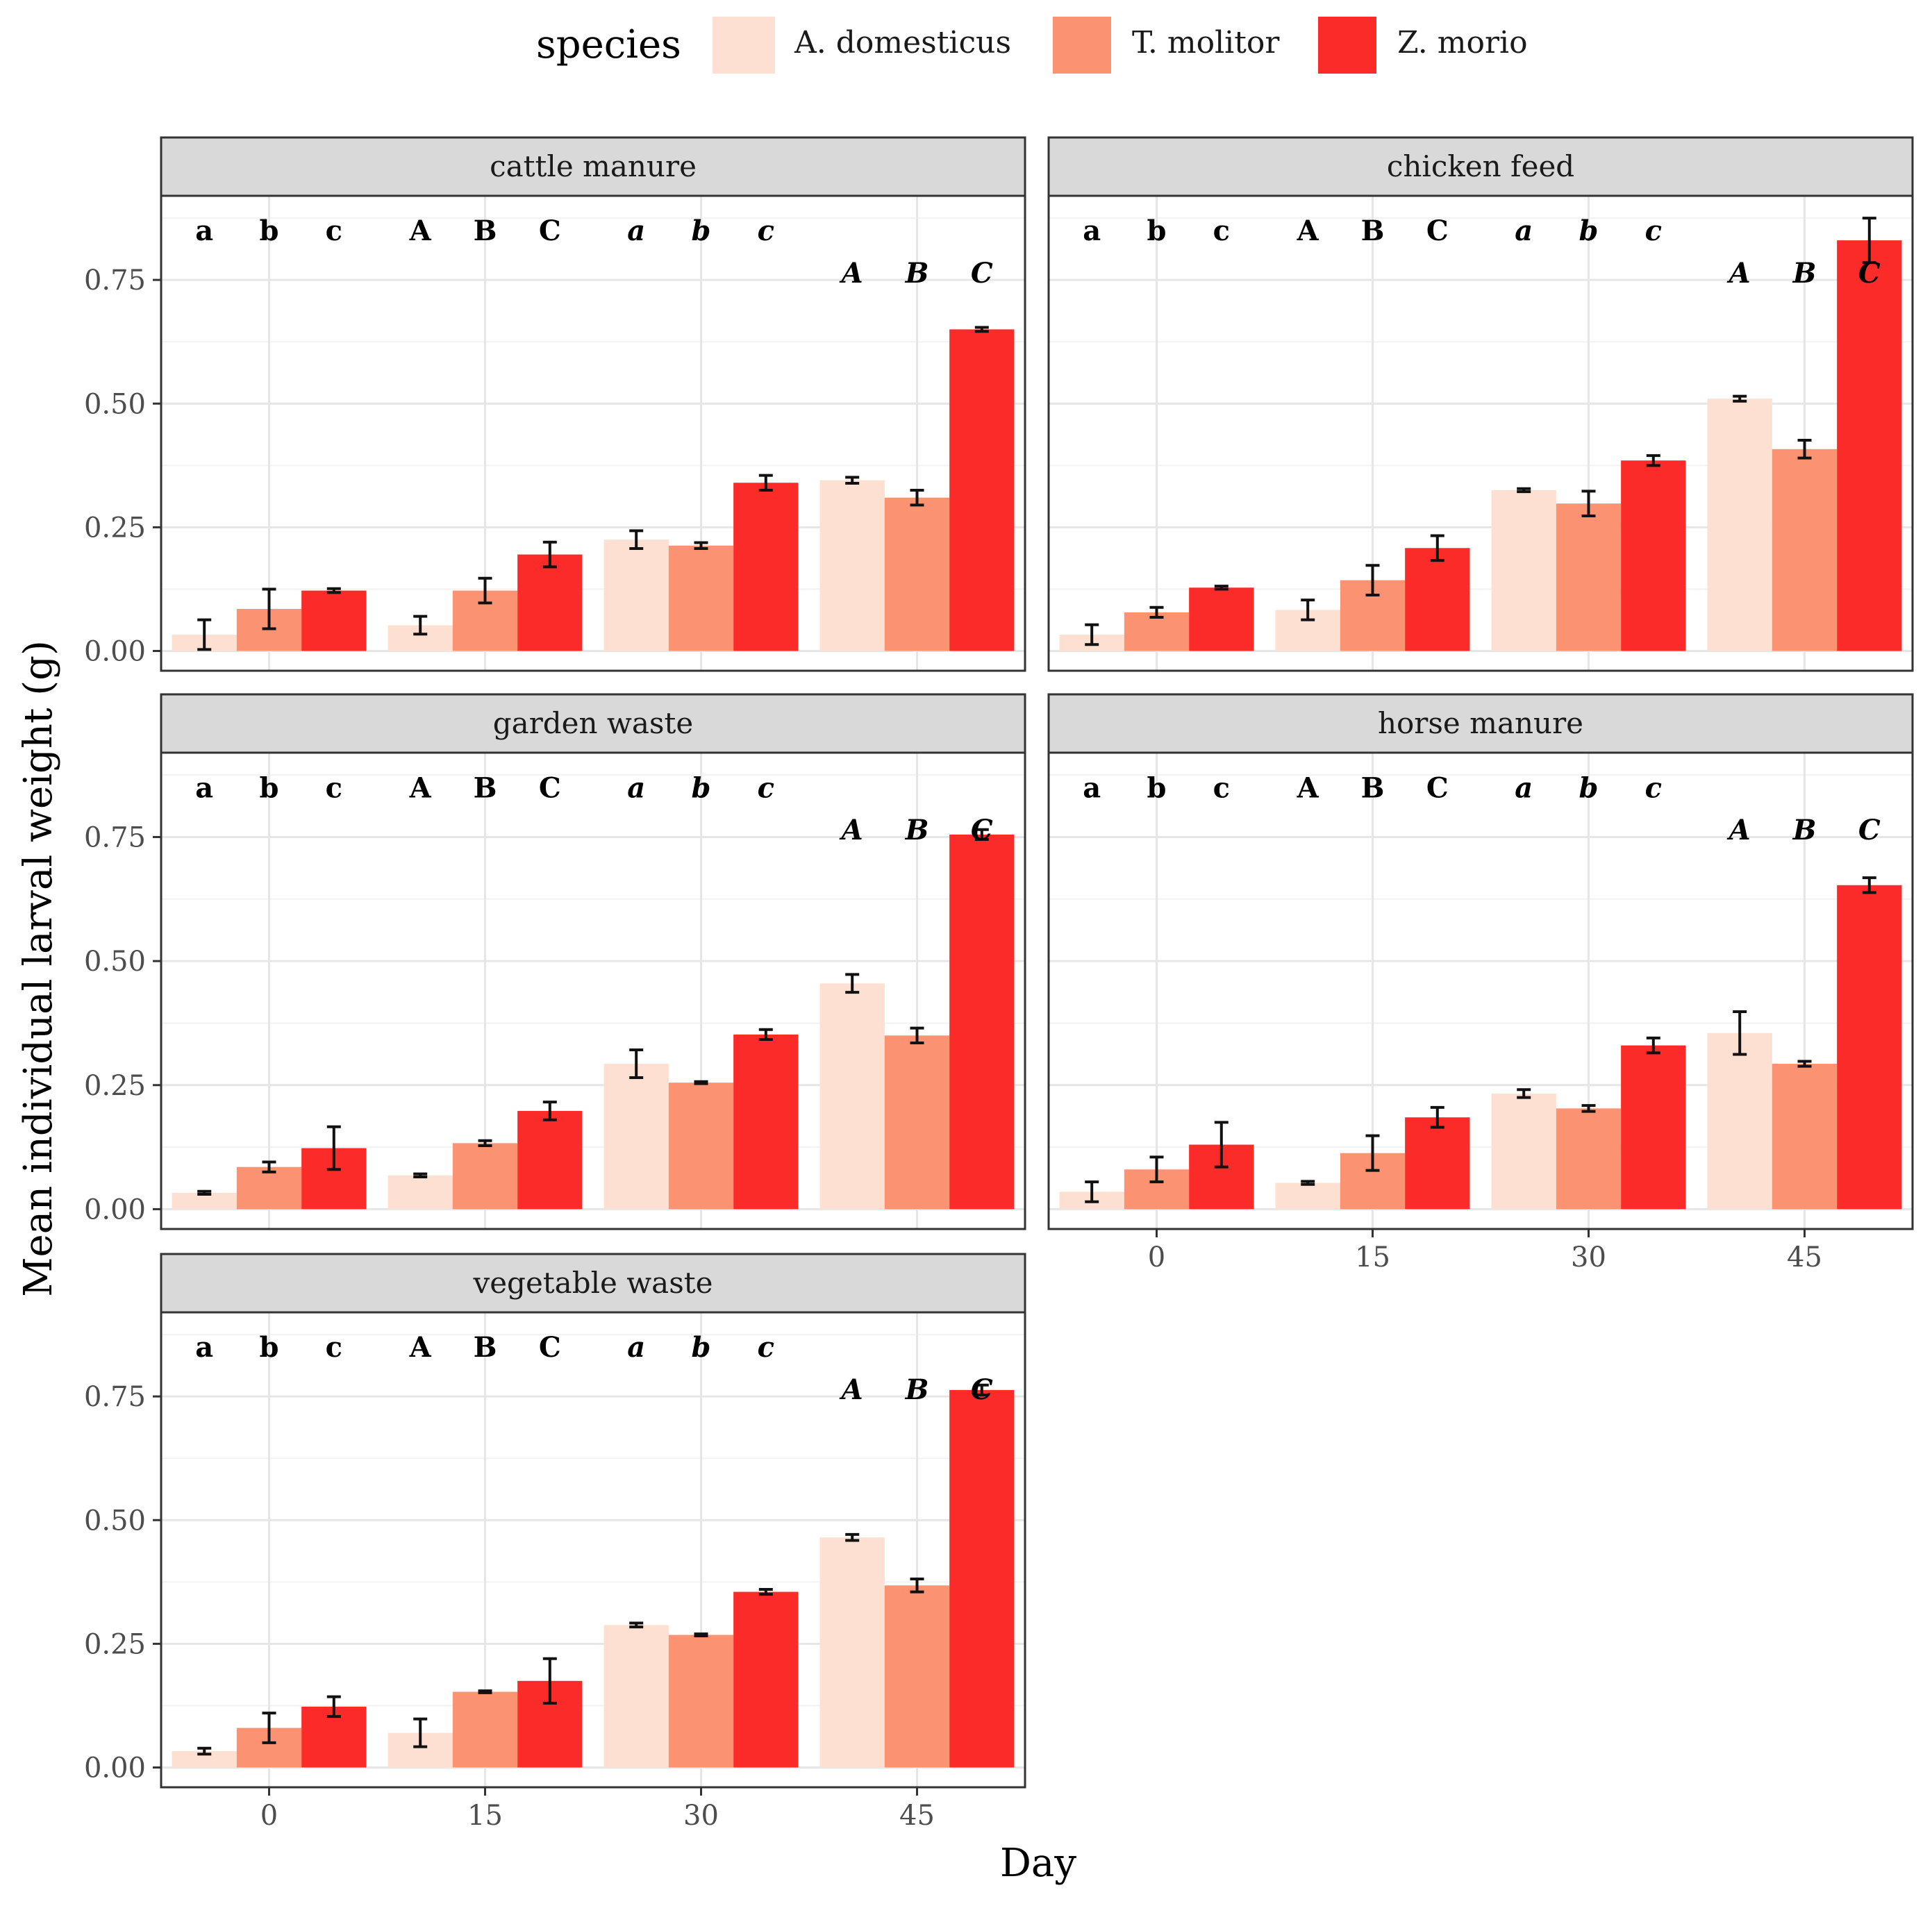 The image size is (1932, 1906). I want to click on y-tick-label: 0.25, so click(115, 1086).